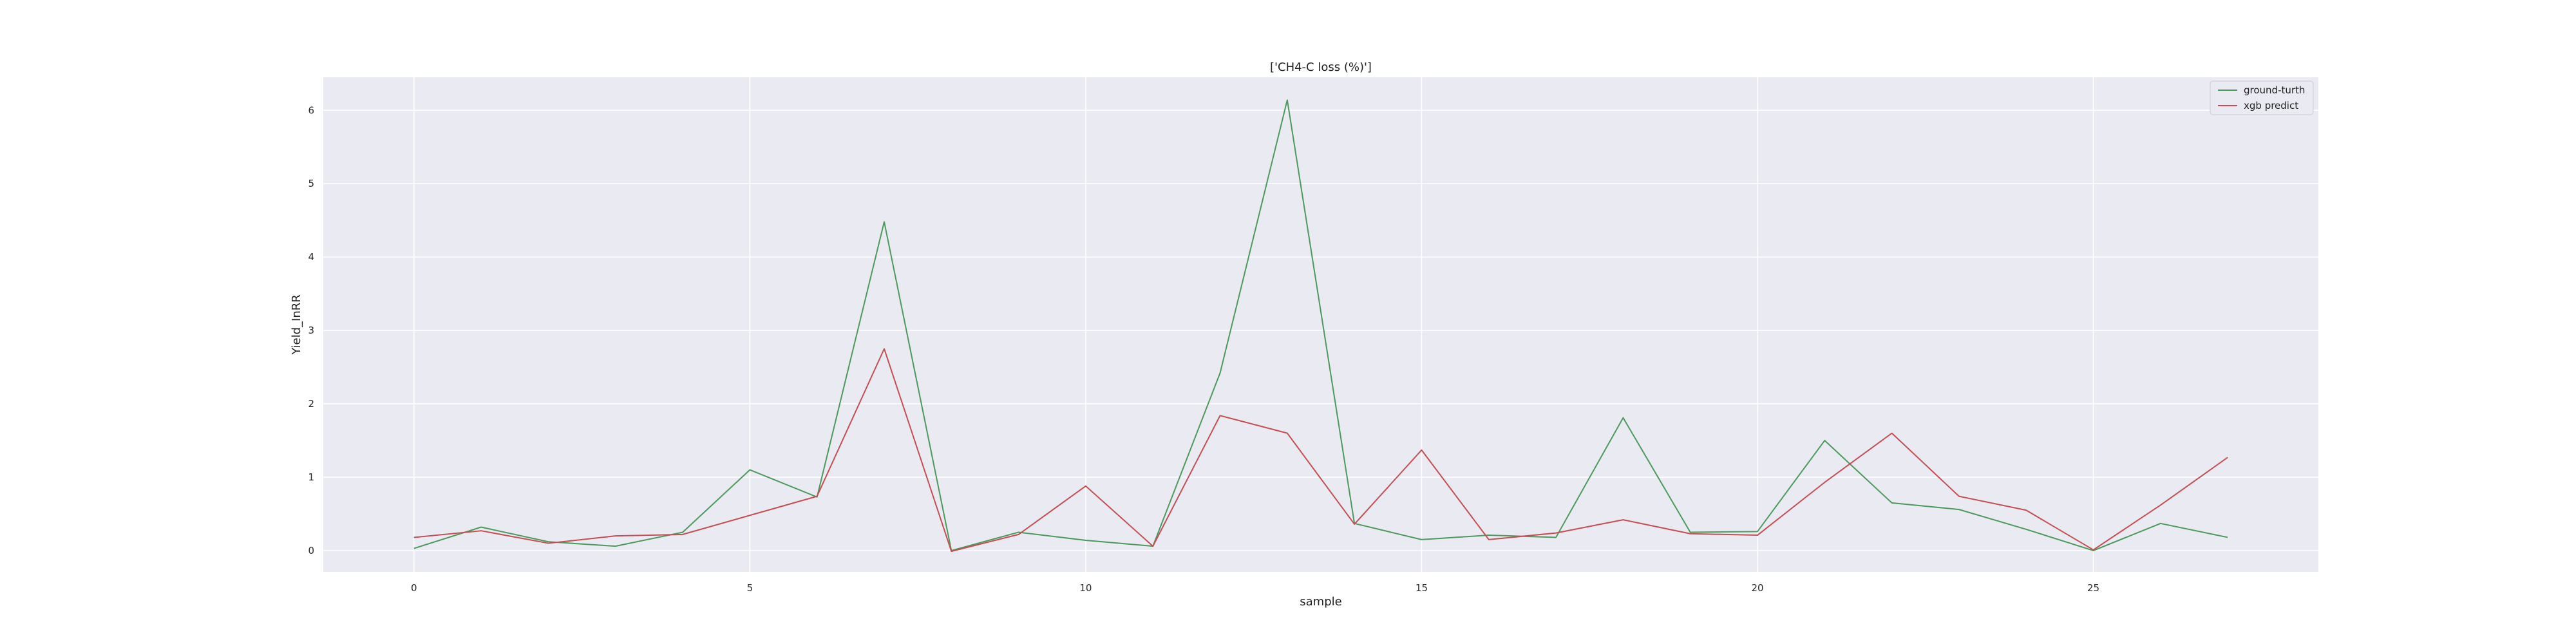 The height and width of the screenshot is (644, 2576). Describe the element at coordinates (1320, 602) in the screenshot. I see `x-axis-label: sample` at that location.